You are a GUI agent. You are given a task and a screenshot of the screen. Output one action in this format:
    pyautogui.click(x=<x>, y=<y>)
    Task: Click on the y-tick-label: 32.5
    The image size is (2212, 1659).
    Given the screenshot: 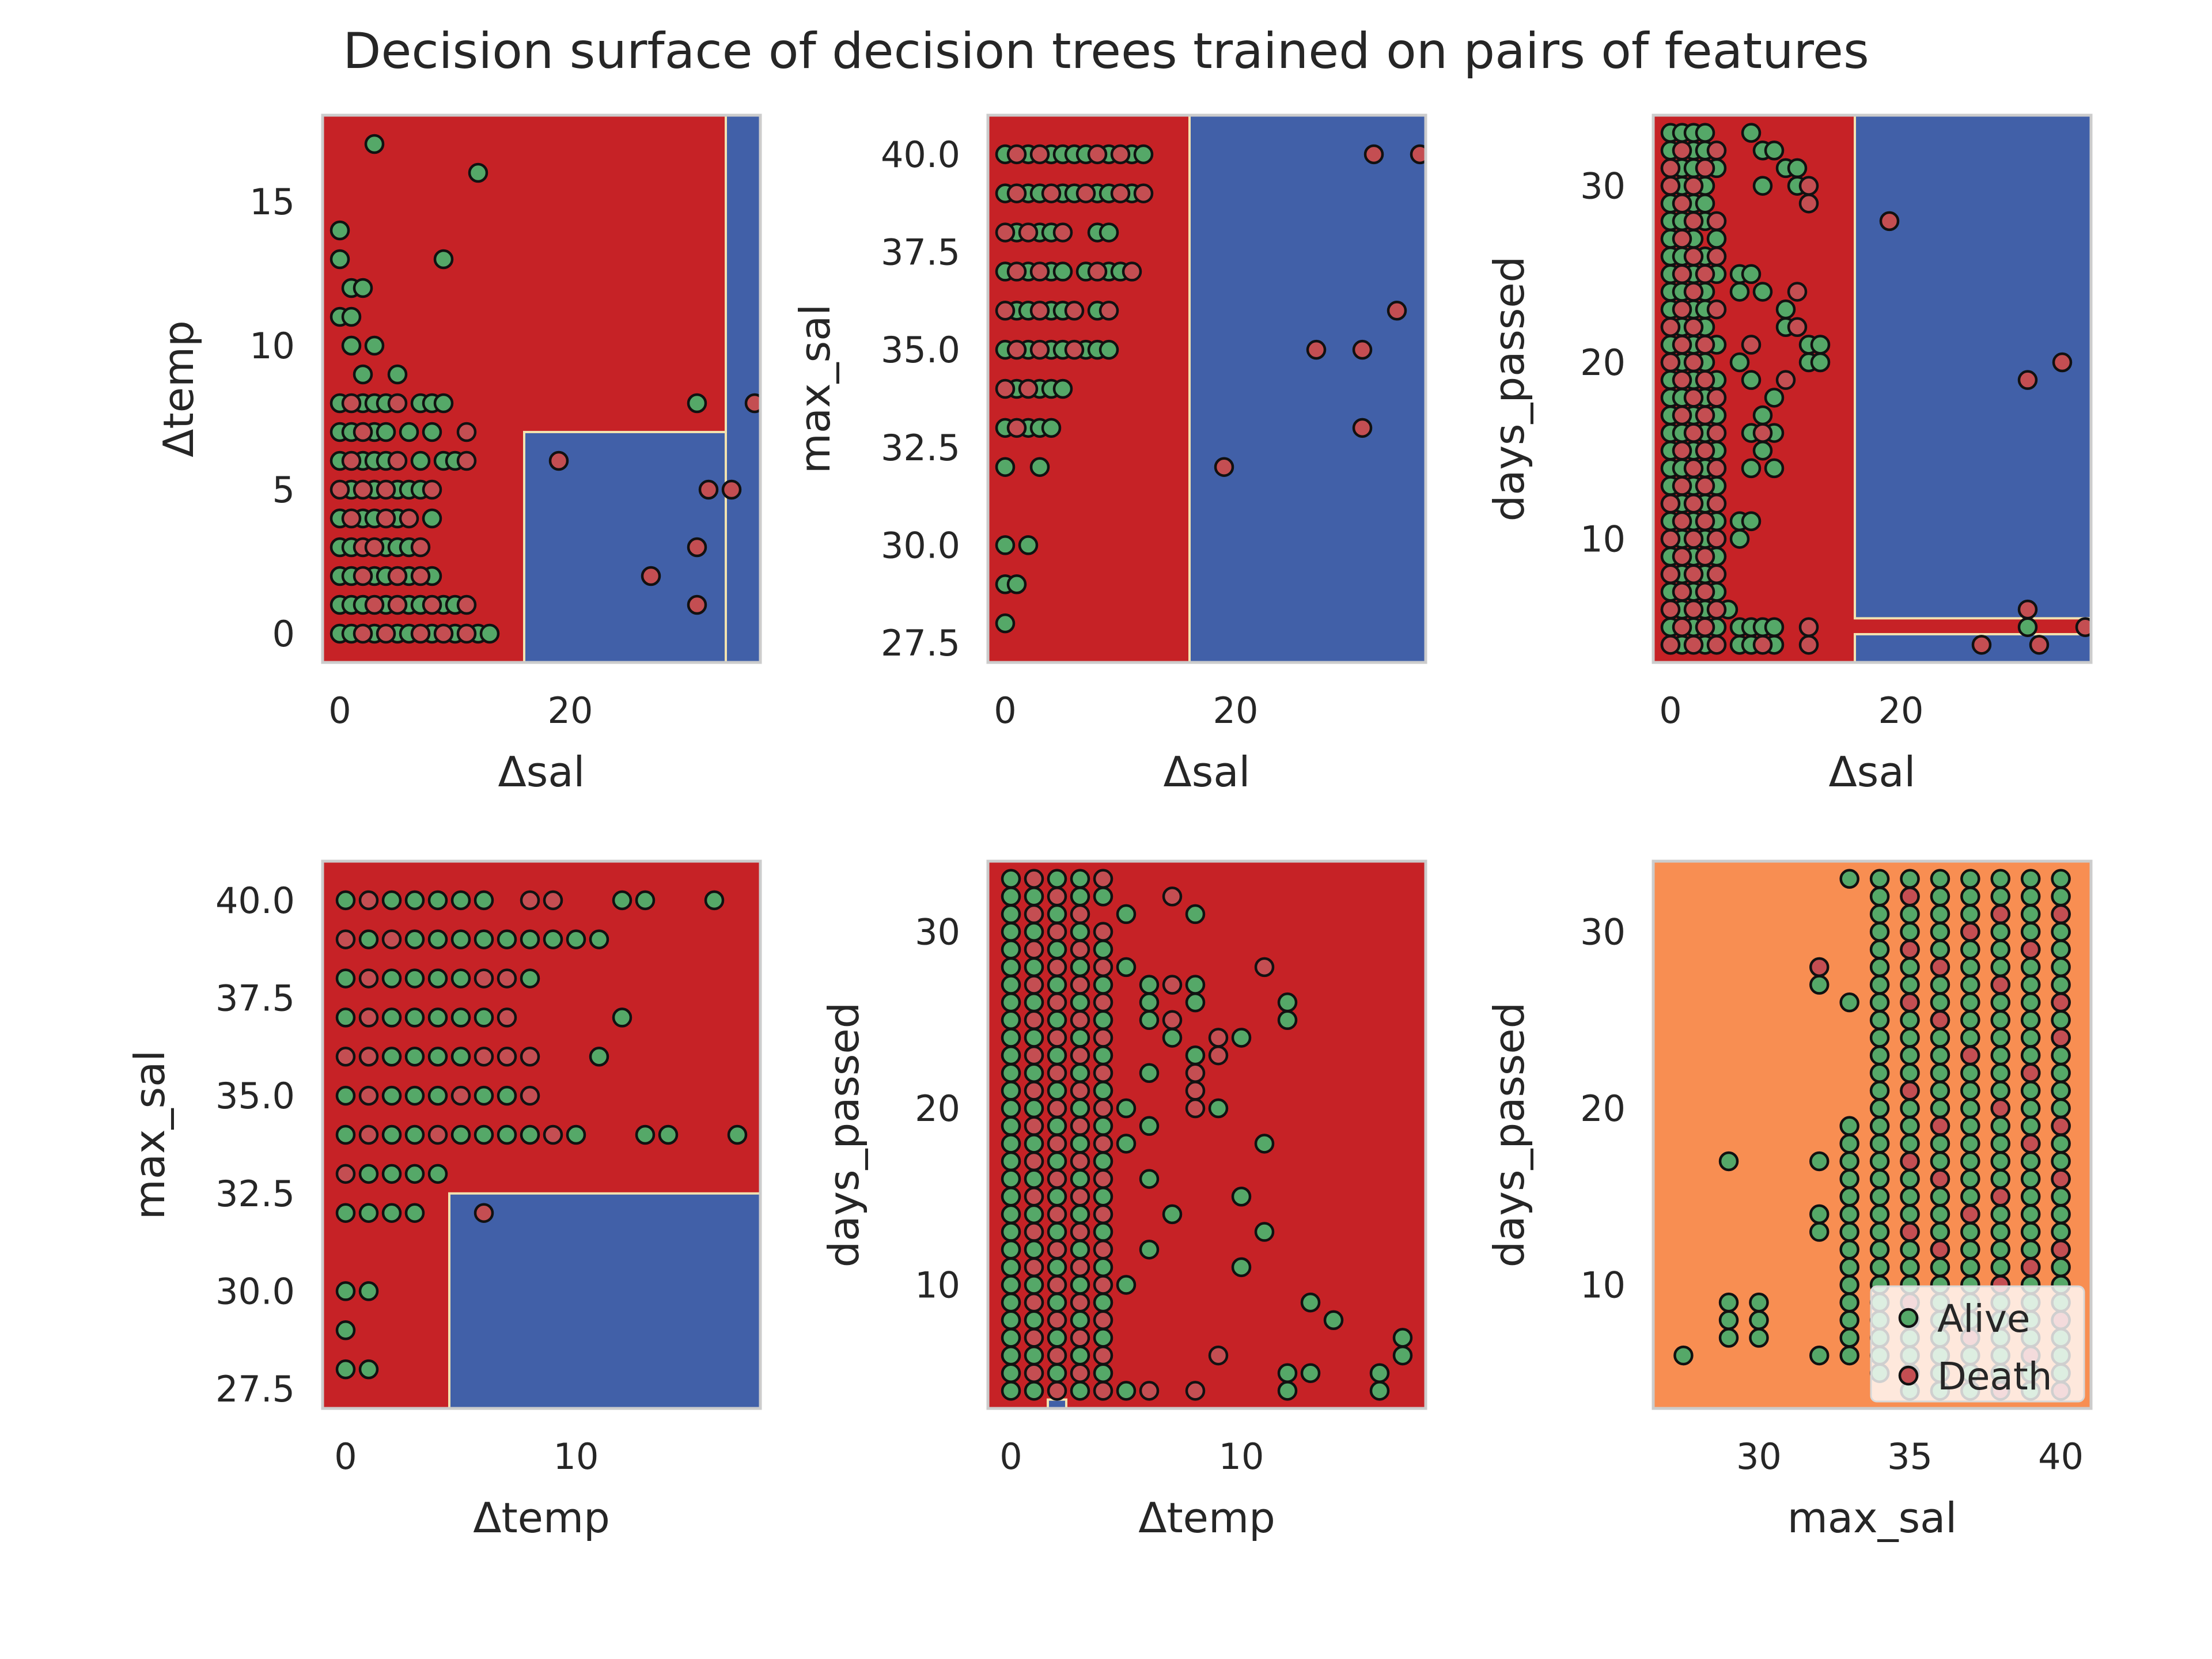 What is the action you would take?
    pyautogui.click(x=255, y=1194)
    